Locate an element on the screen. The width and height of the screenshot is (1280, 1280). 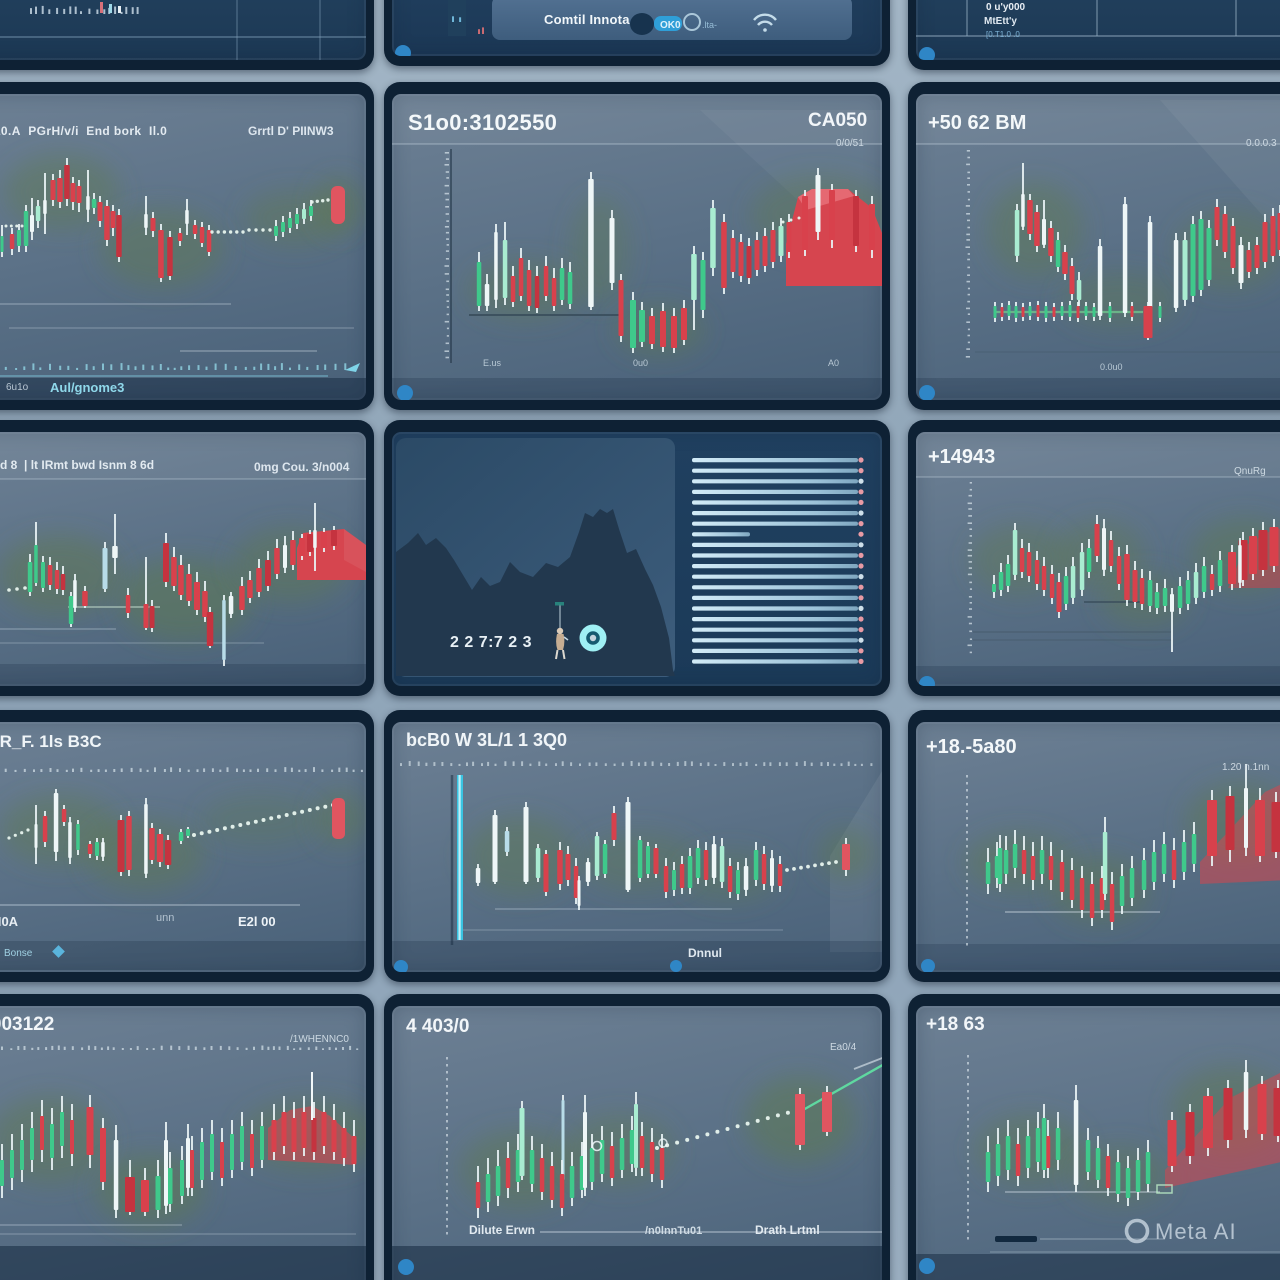
svg-text: .lta- is located at coordinates (709, 25).